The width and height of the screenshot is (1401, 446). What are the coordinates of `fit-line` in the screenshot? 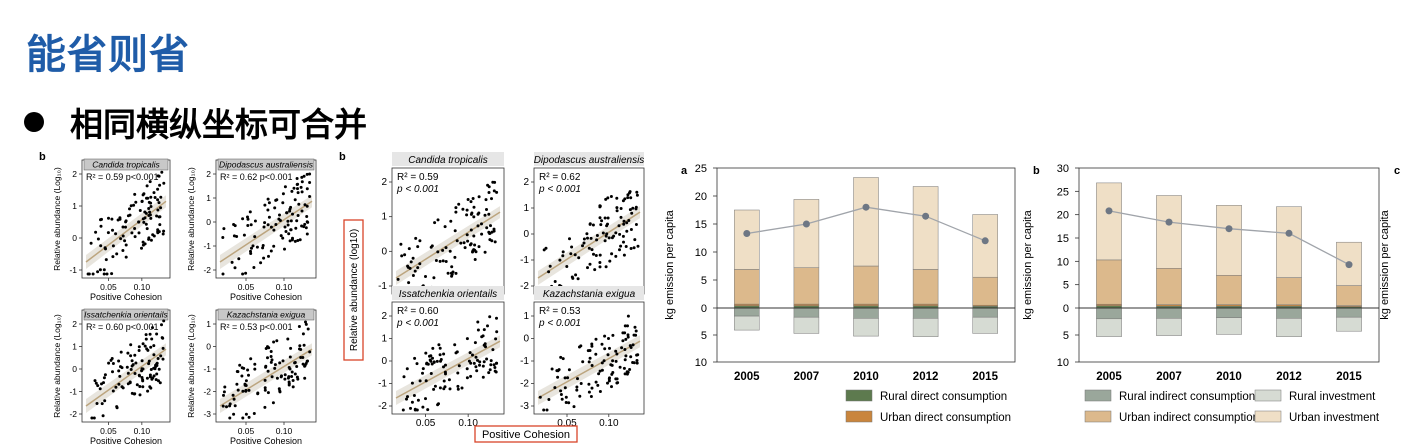 It's located at (448, 369).